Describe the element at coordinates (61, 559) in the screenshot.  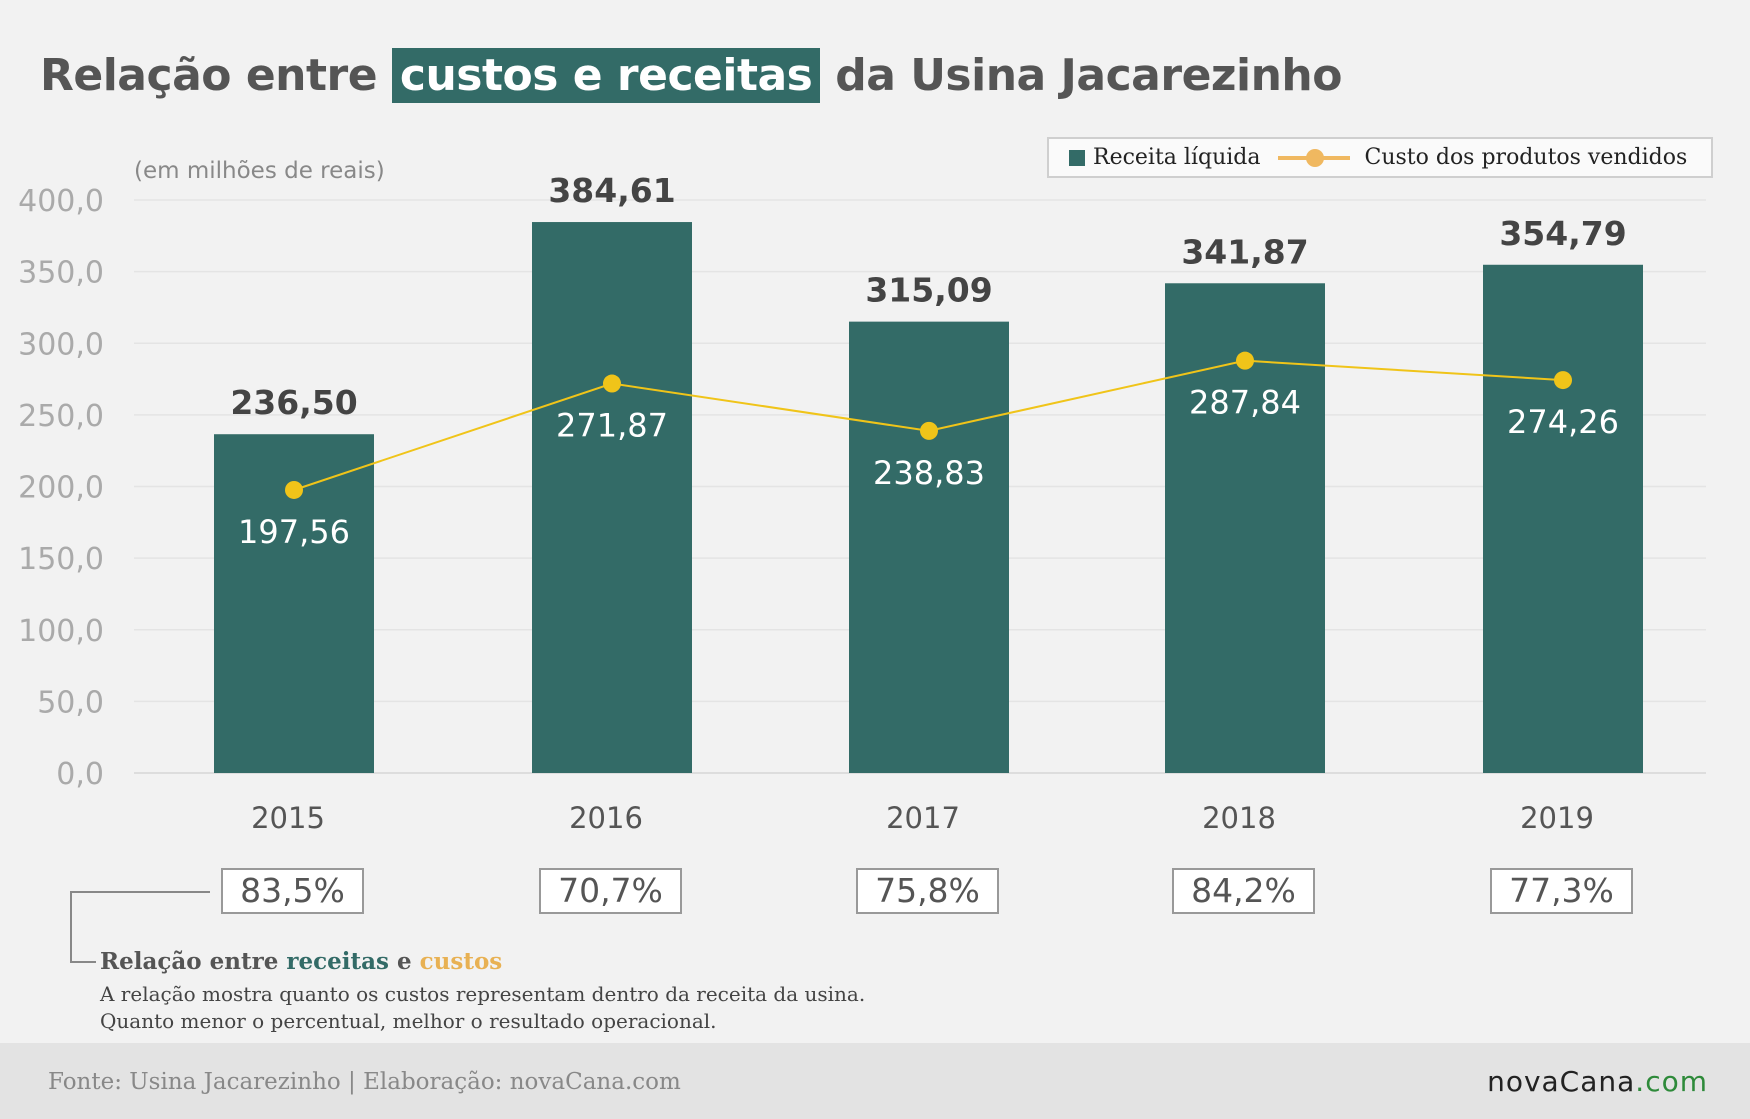
I see `y-tick-label: 150,0` at that location.